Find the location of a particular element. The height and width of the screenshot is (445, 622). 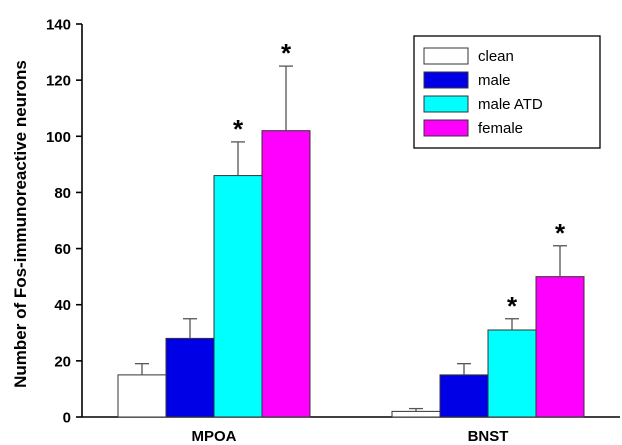

legend: clean male male ATD female is located at coordinates (507, 92).